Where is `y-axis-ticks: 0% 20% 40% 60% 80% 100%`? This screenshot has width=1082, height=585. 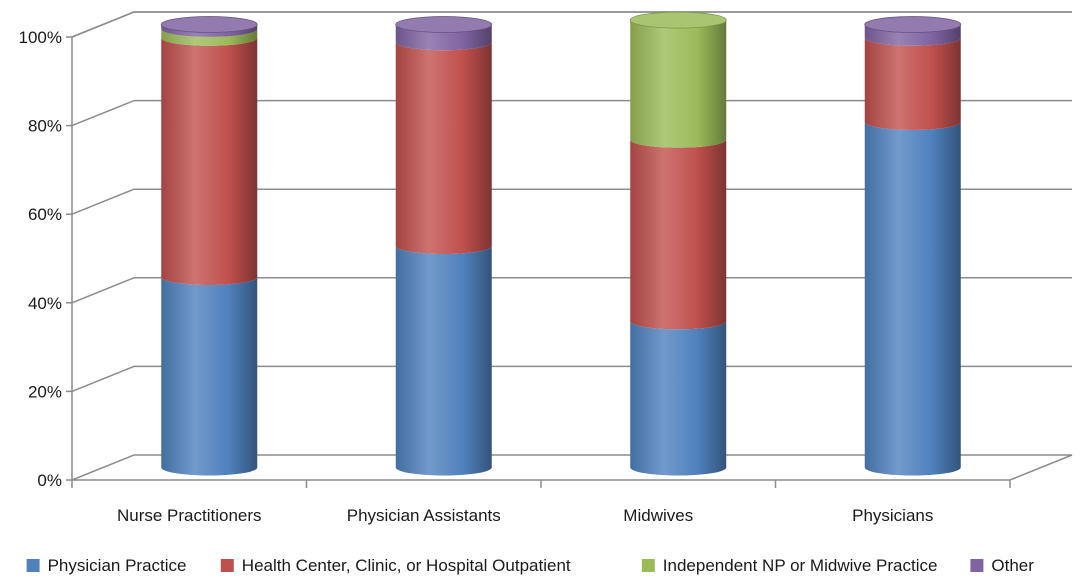 y-axis-ticks: 0% 20% 40% 60% 80% 100% is located at coordinates (45, 259).